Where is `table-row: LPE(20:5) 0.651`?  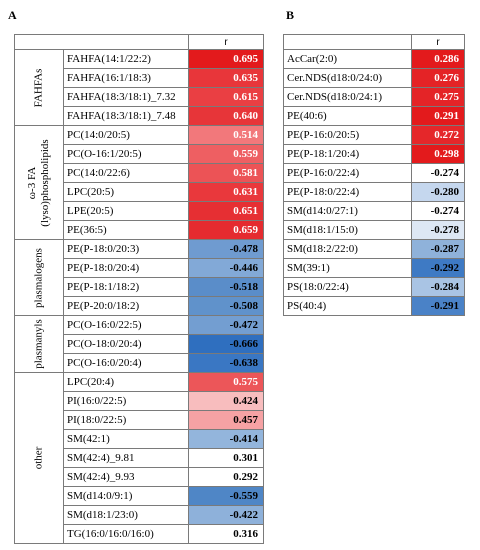 table-row: LPE(20:5) 0.651 is located at coordinates (139, 211).